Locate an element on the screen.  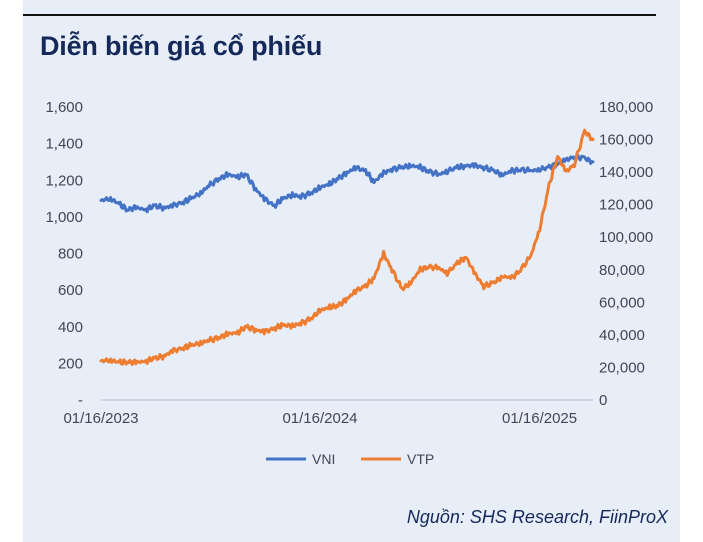
y-left-tick-label: 1,200 is located at coordinates (64, 180).